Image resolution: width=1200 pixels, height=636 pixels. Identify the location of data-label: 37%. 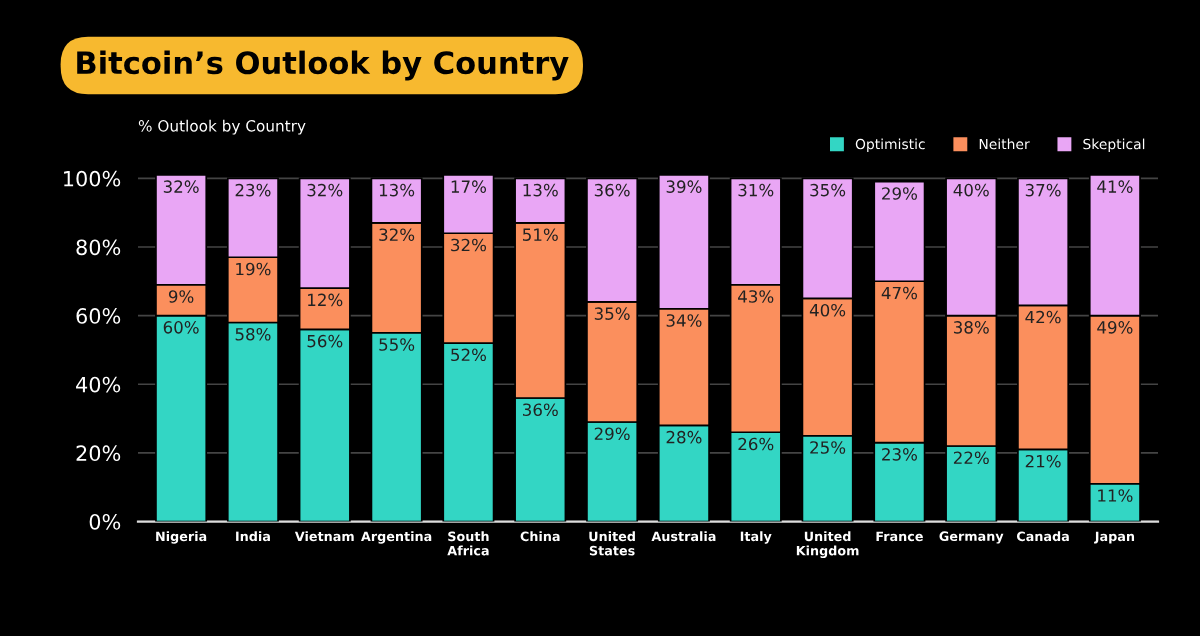
(1043, 190).